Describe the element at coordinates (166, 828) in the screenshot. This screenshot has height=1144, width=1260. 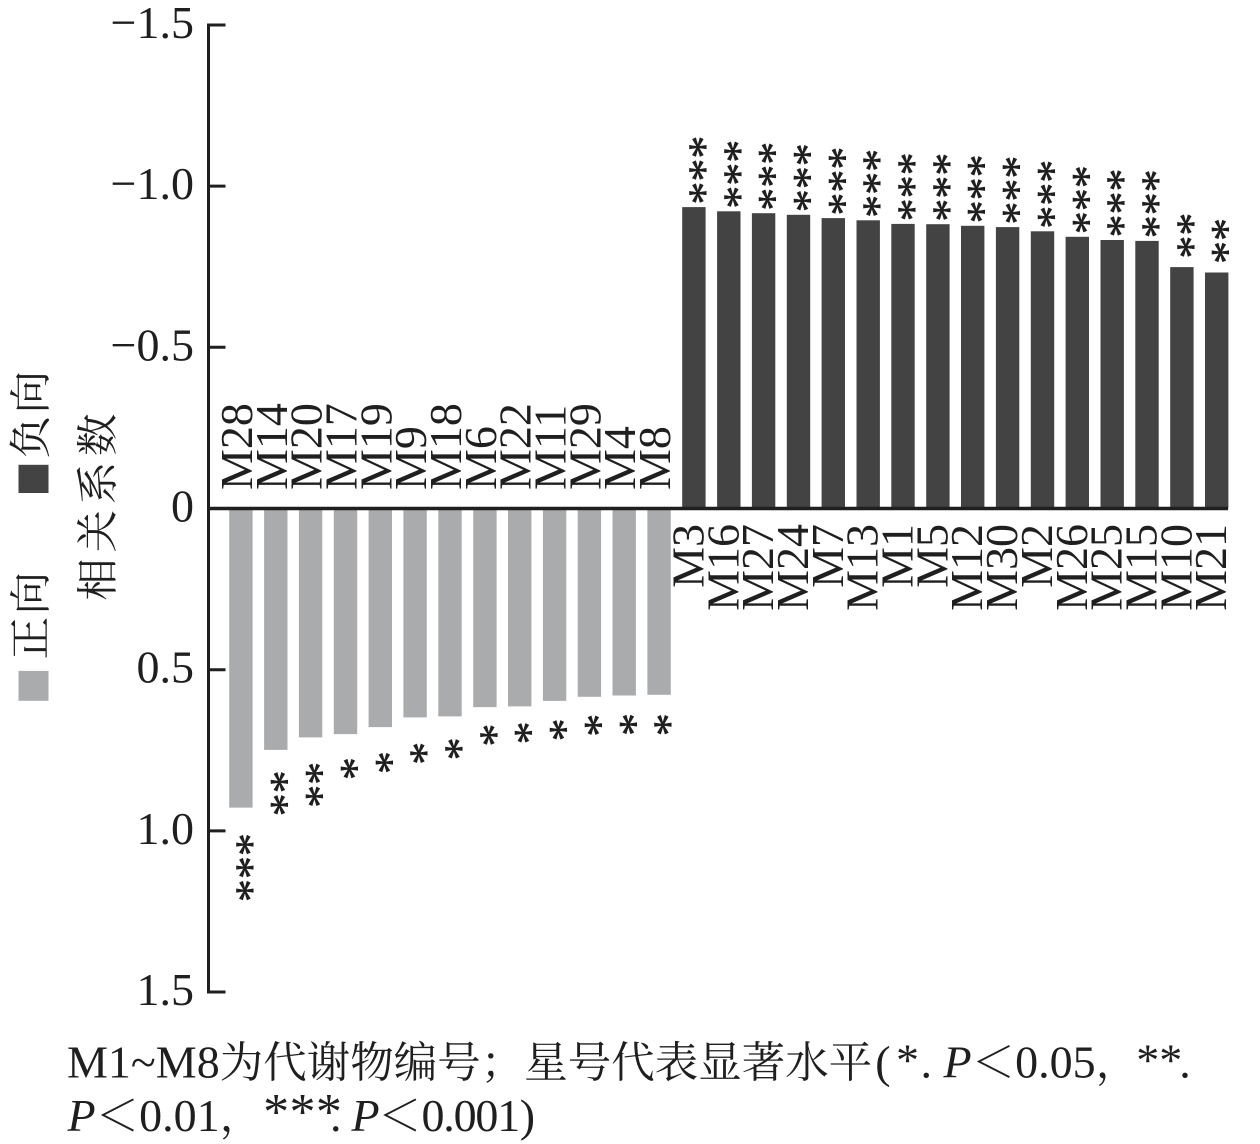
I see `svg-text: 1.0` at that location.